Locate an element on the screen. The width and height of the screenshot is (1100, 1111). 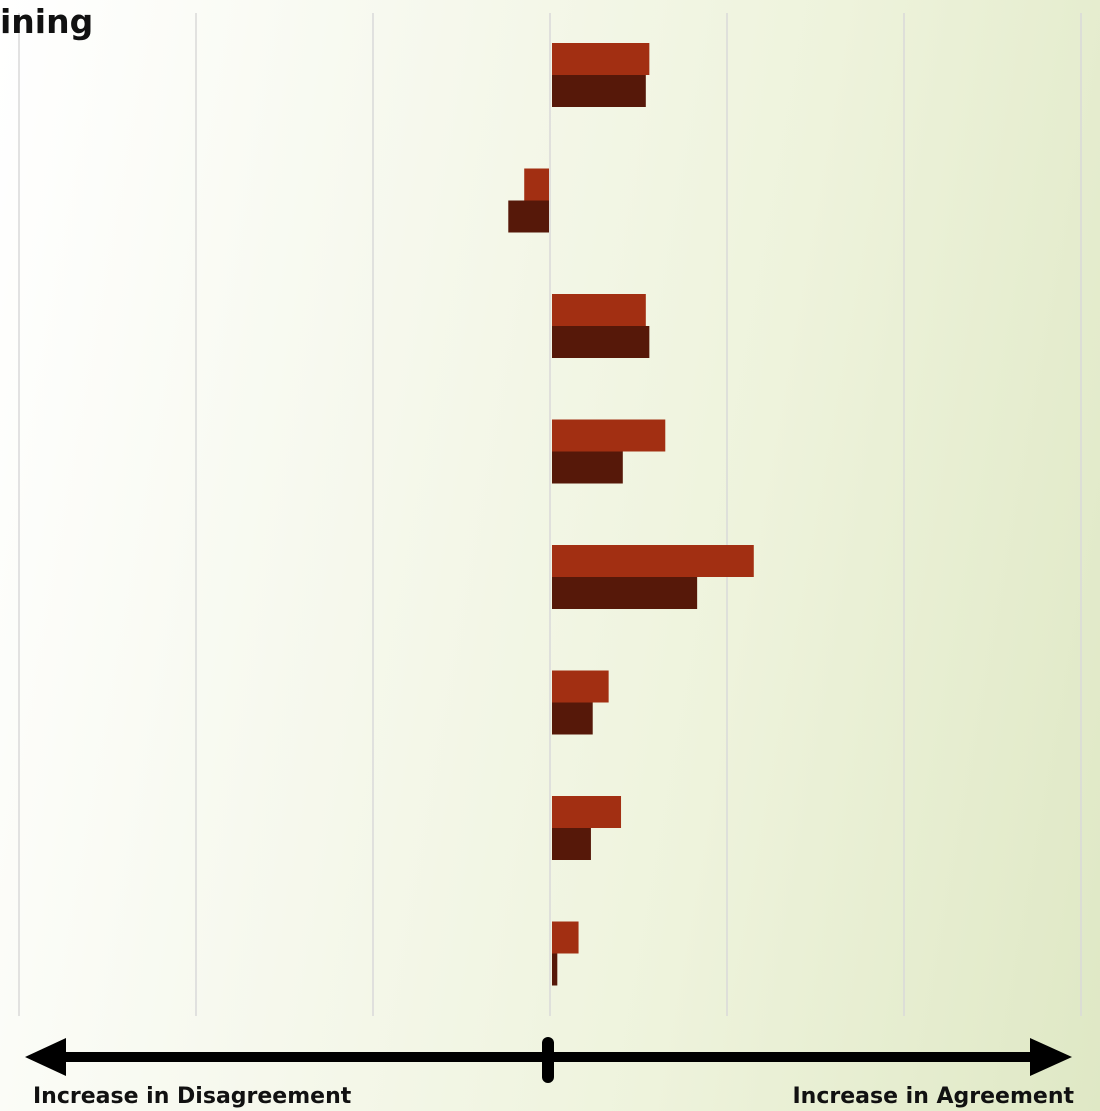
scale-arrow-left-head is located at coordinates (45, 1057).